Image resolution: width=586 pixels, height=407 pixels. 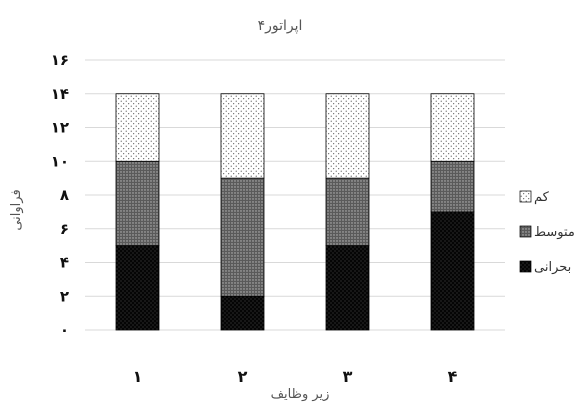 I want to click on y-tick-label: ۱۶, so click(x=60, y=60).